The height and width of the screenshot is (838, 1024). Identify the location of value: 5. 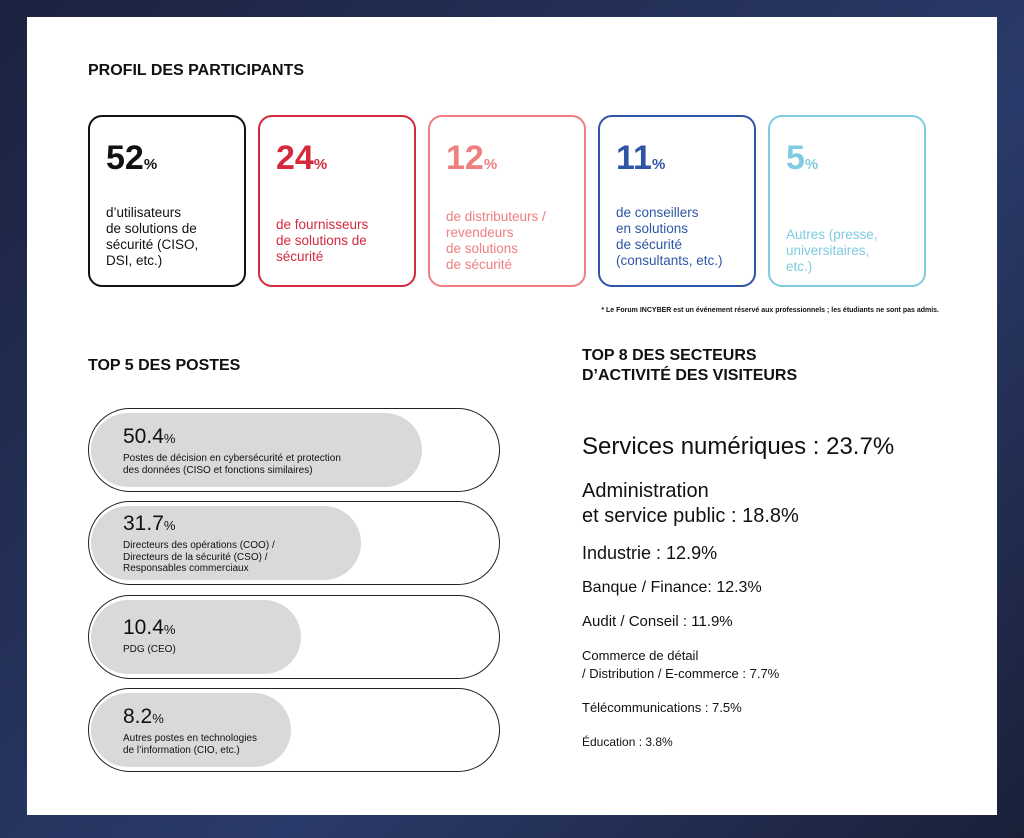
(795, 158).